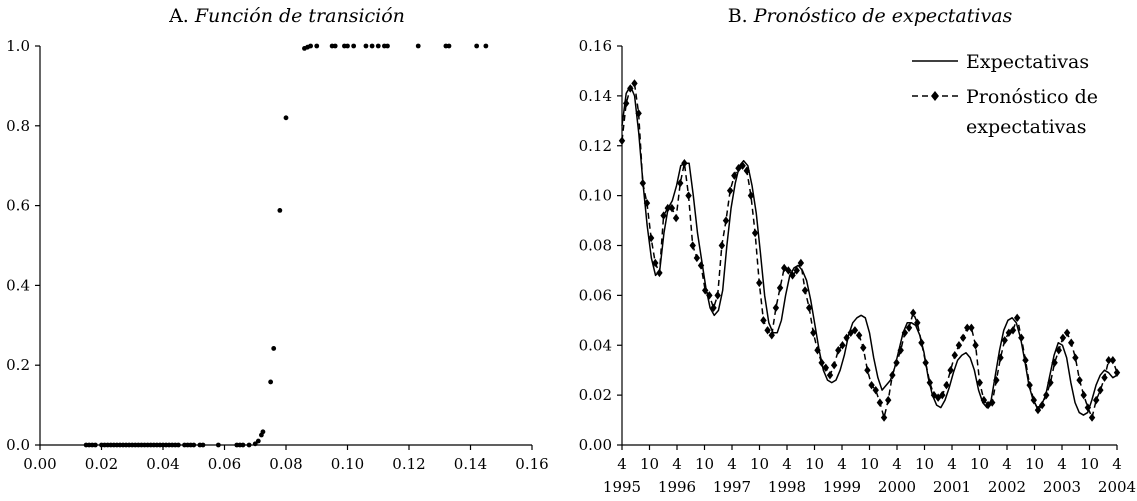 Image resolution: width=1137 pixels, height=501 pixels. Describe the element at coordinates (595, 395) in the screenshot. I see `b-ytick-label: 0.02` at that location.